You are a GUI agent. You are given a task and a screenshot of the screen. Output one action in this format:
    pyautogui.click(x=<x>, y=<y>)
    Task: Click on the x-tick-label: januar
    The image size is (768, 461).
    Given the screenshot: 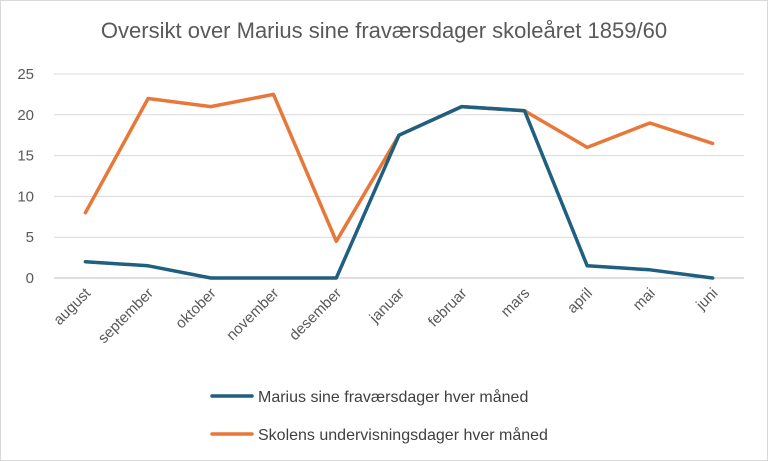 What is the action you would take?
    pyautogui.click(x=387, y=306)
    